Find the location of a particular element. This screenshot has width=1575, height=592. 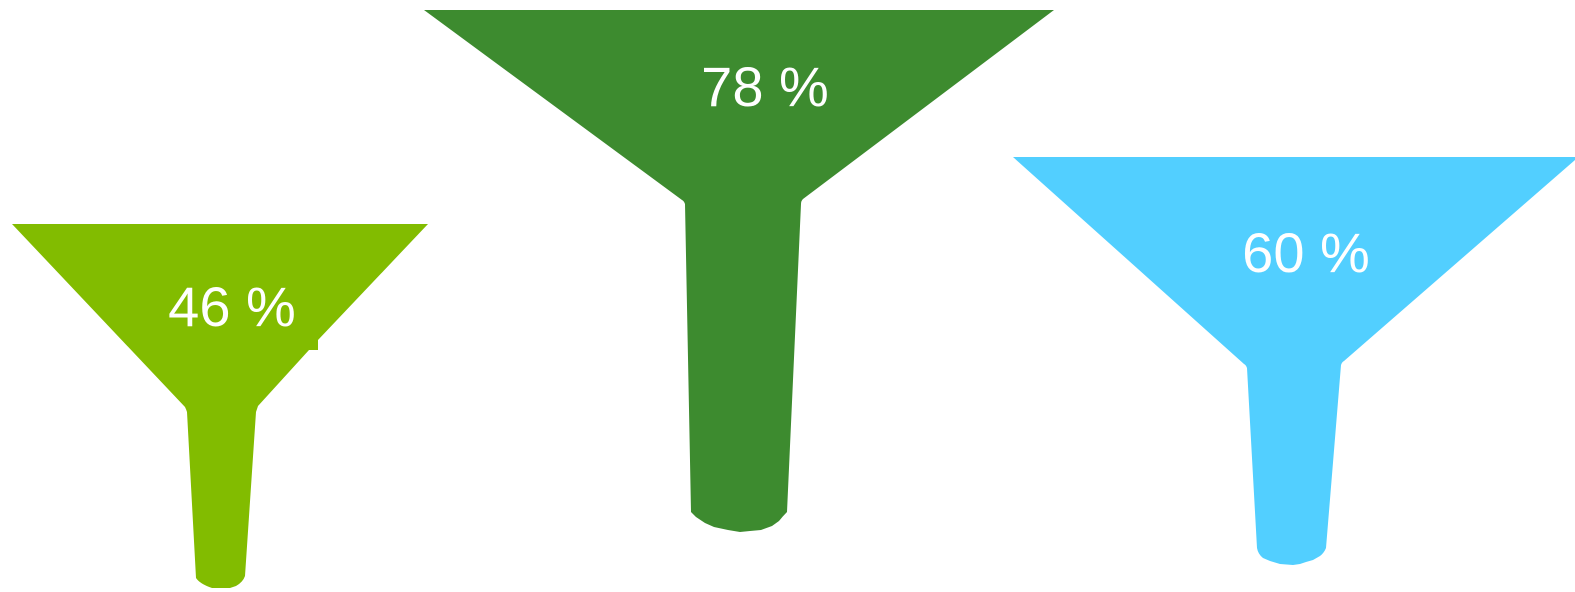

funnel-label-78: 78 % is located at coordinates (765, 86).